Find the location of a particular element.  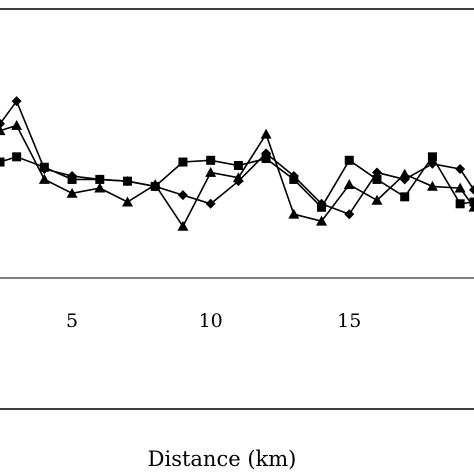

x-axis-title: Distance (km) is located at coordinates (222, 459).